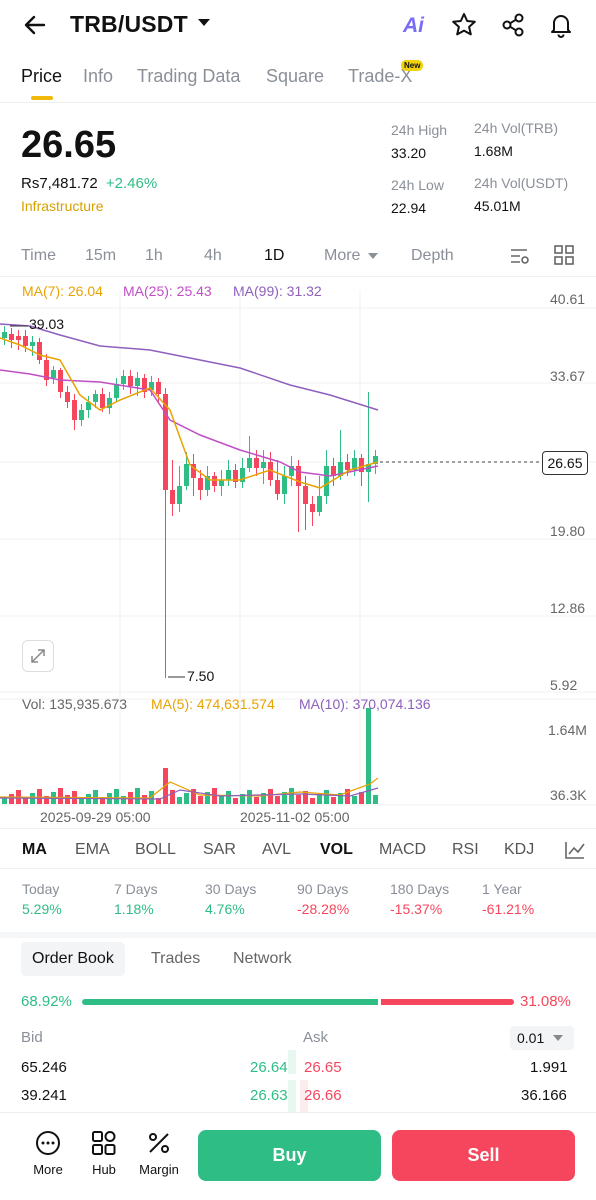 This screenshot has width=596, height=1200. Describe the element at coordinates (513, 25) in the screenshot. I see `share-icon` at that location.